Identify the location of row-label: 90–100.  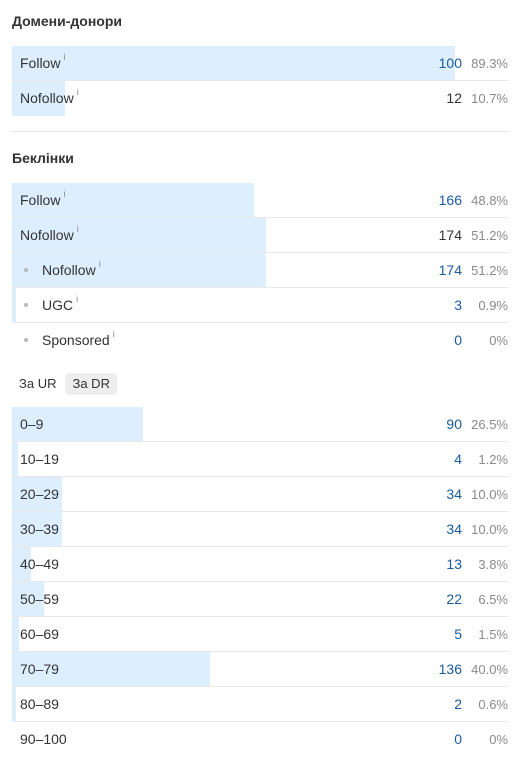
(43, 739).